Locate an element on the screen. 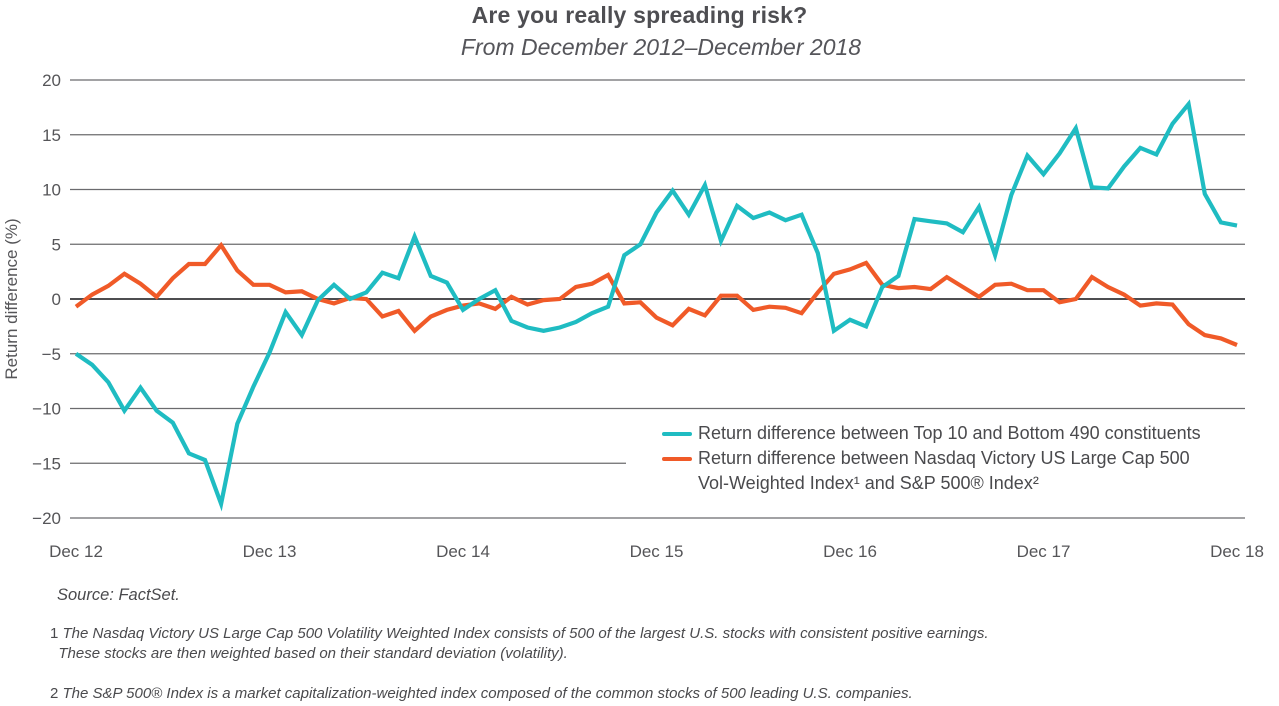 This screenshot has width=1279, height=706. y-axis-label: Return difference (%) is located at coordinates (11, 298).